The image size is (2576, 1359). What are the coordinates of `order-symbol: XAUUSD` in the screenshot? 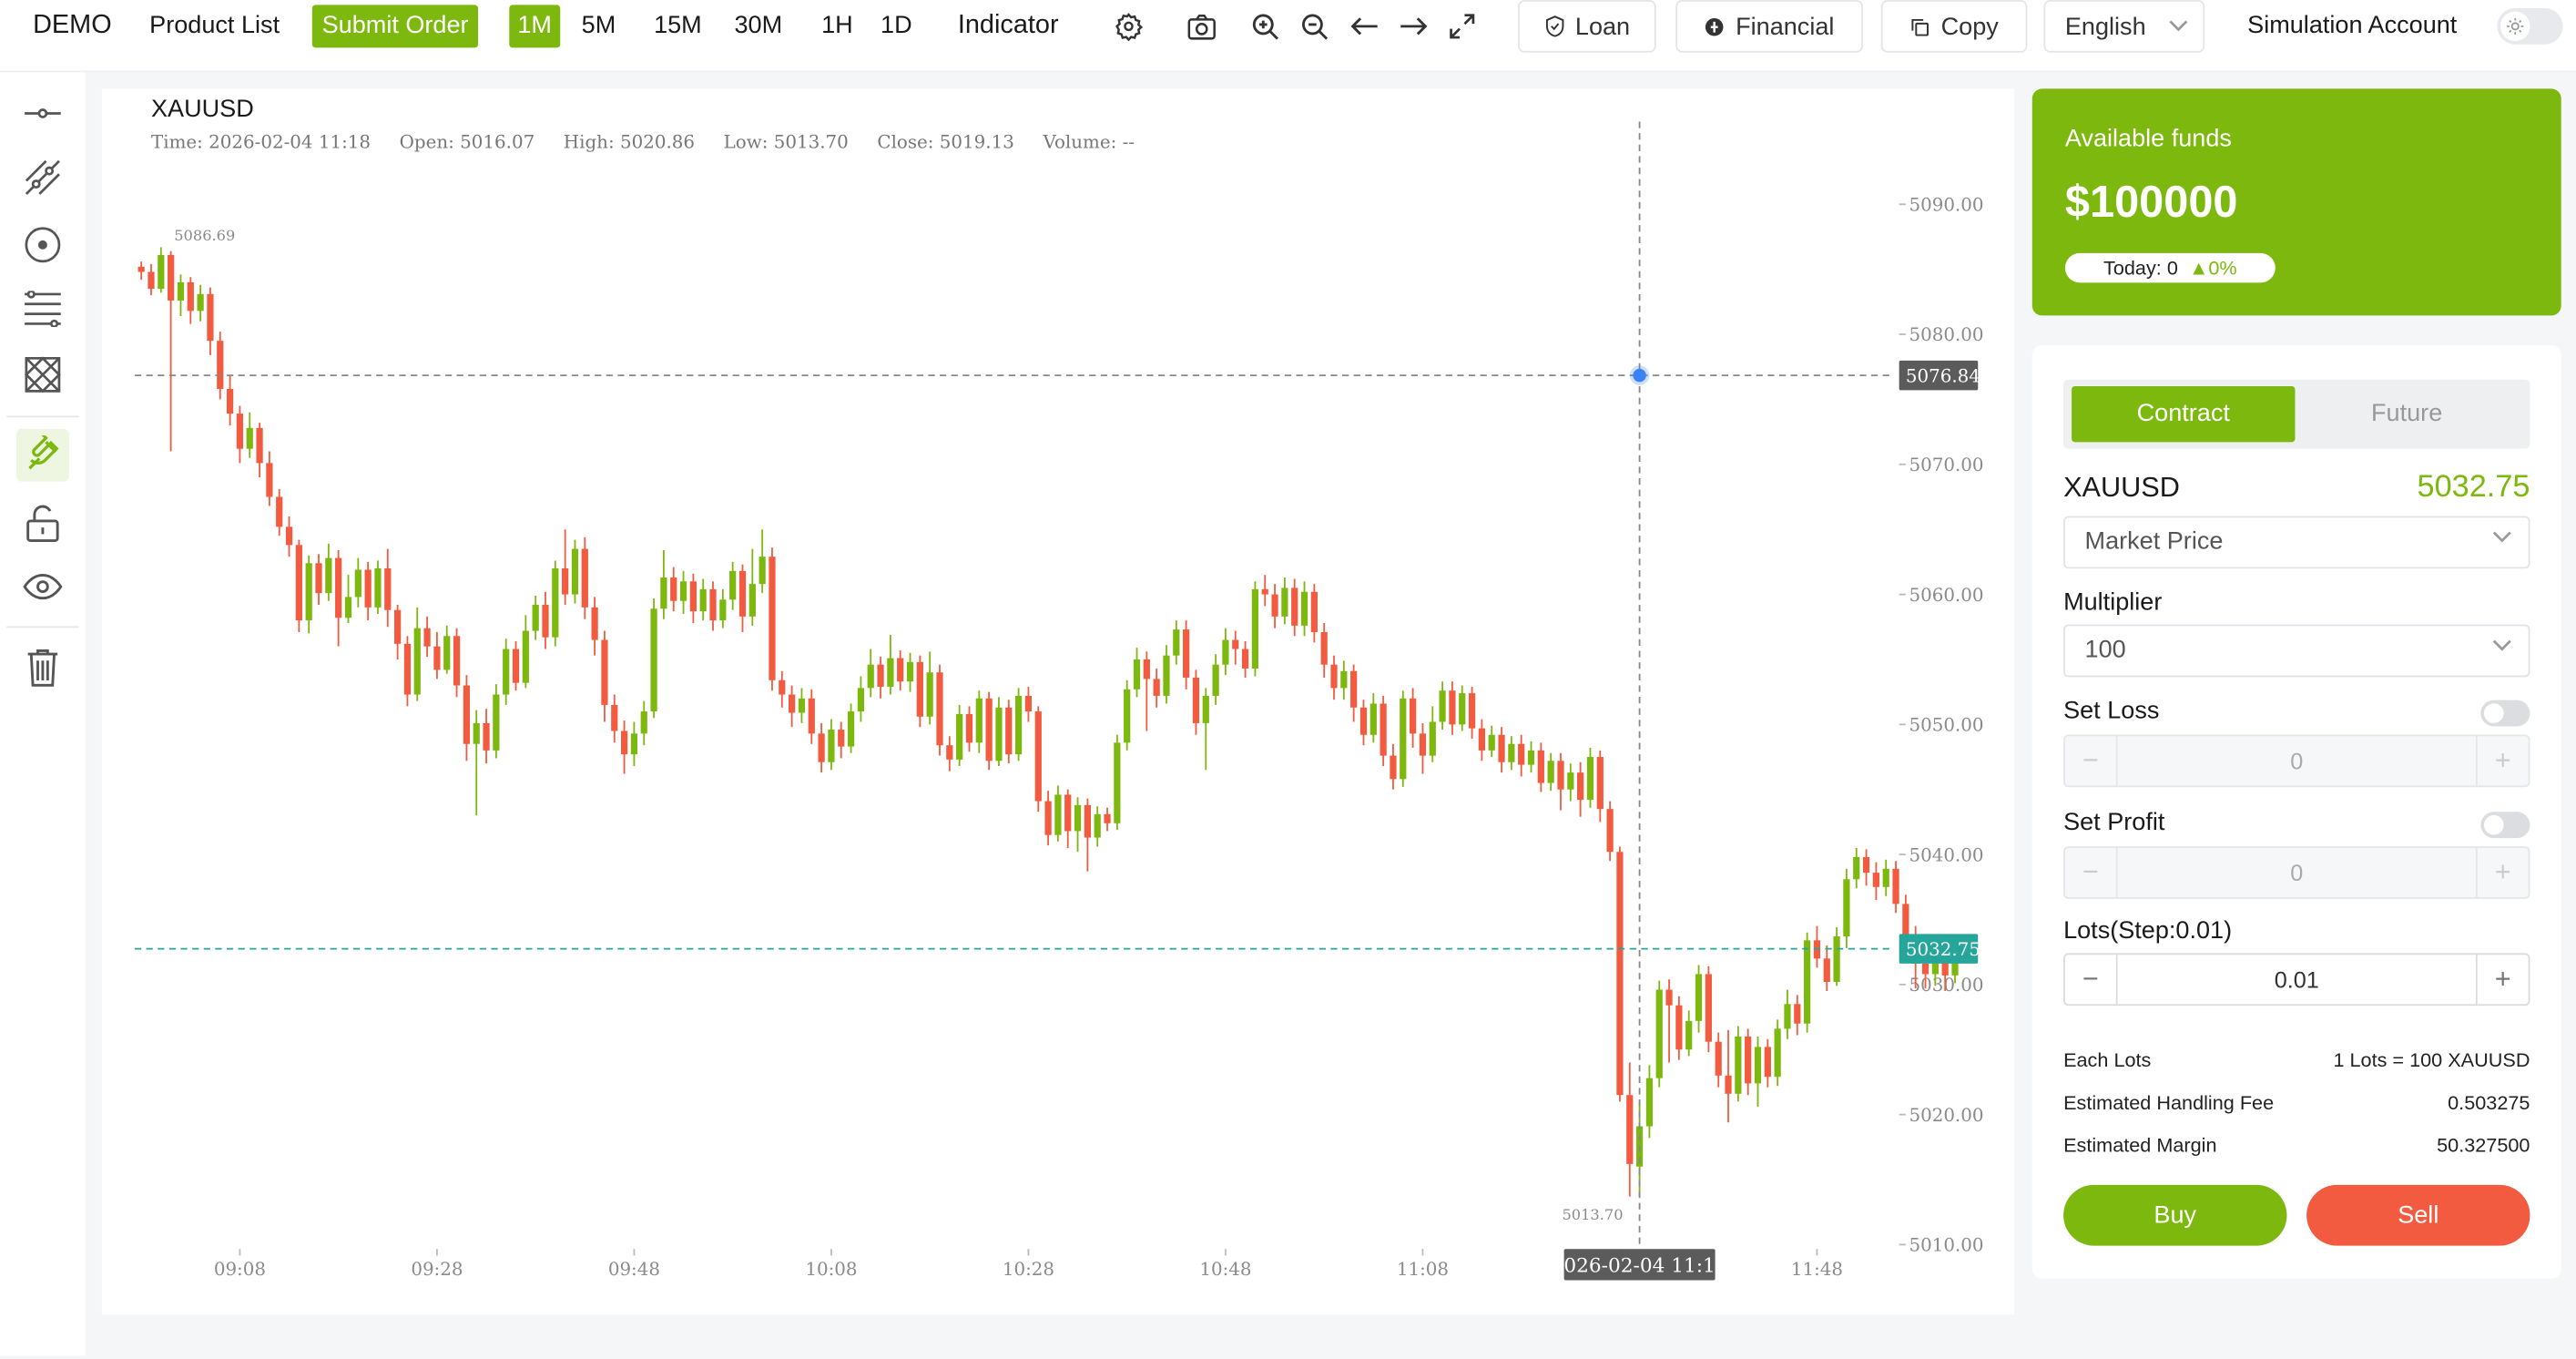 It's located at (2121, 487).